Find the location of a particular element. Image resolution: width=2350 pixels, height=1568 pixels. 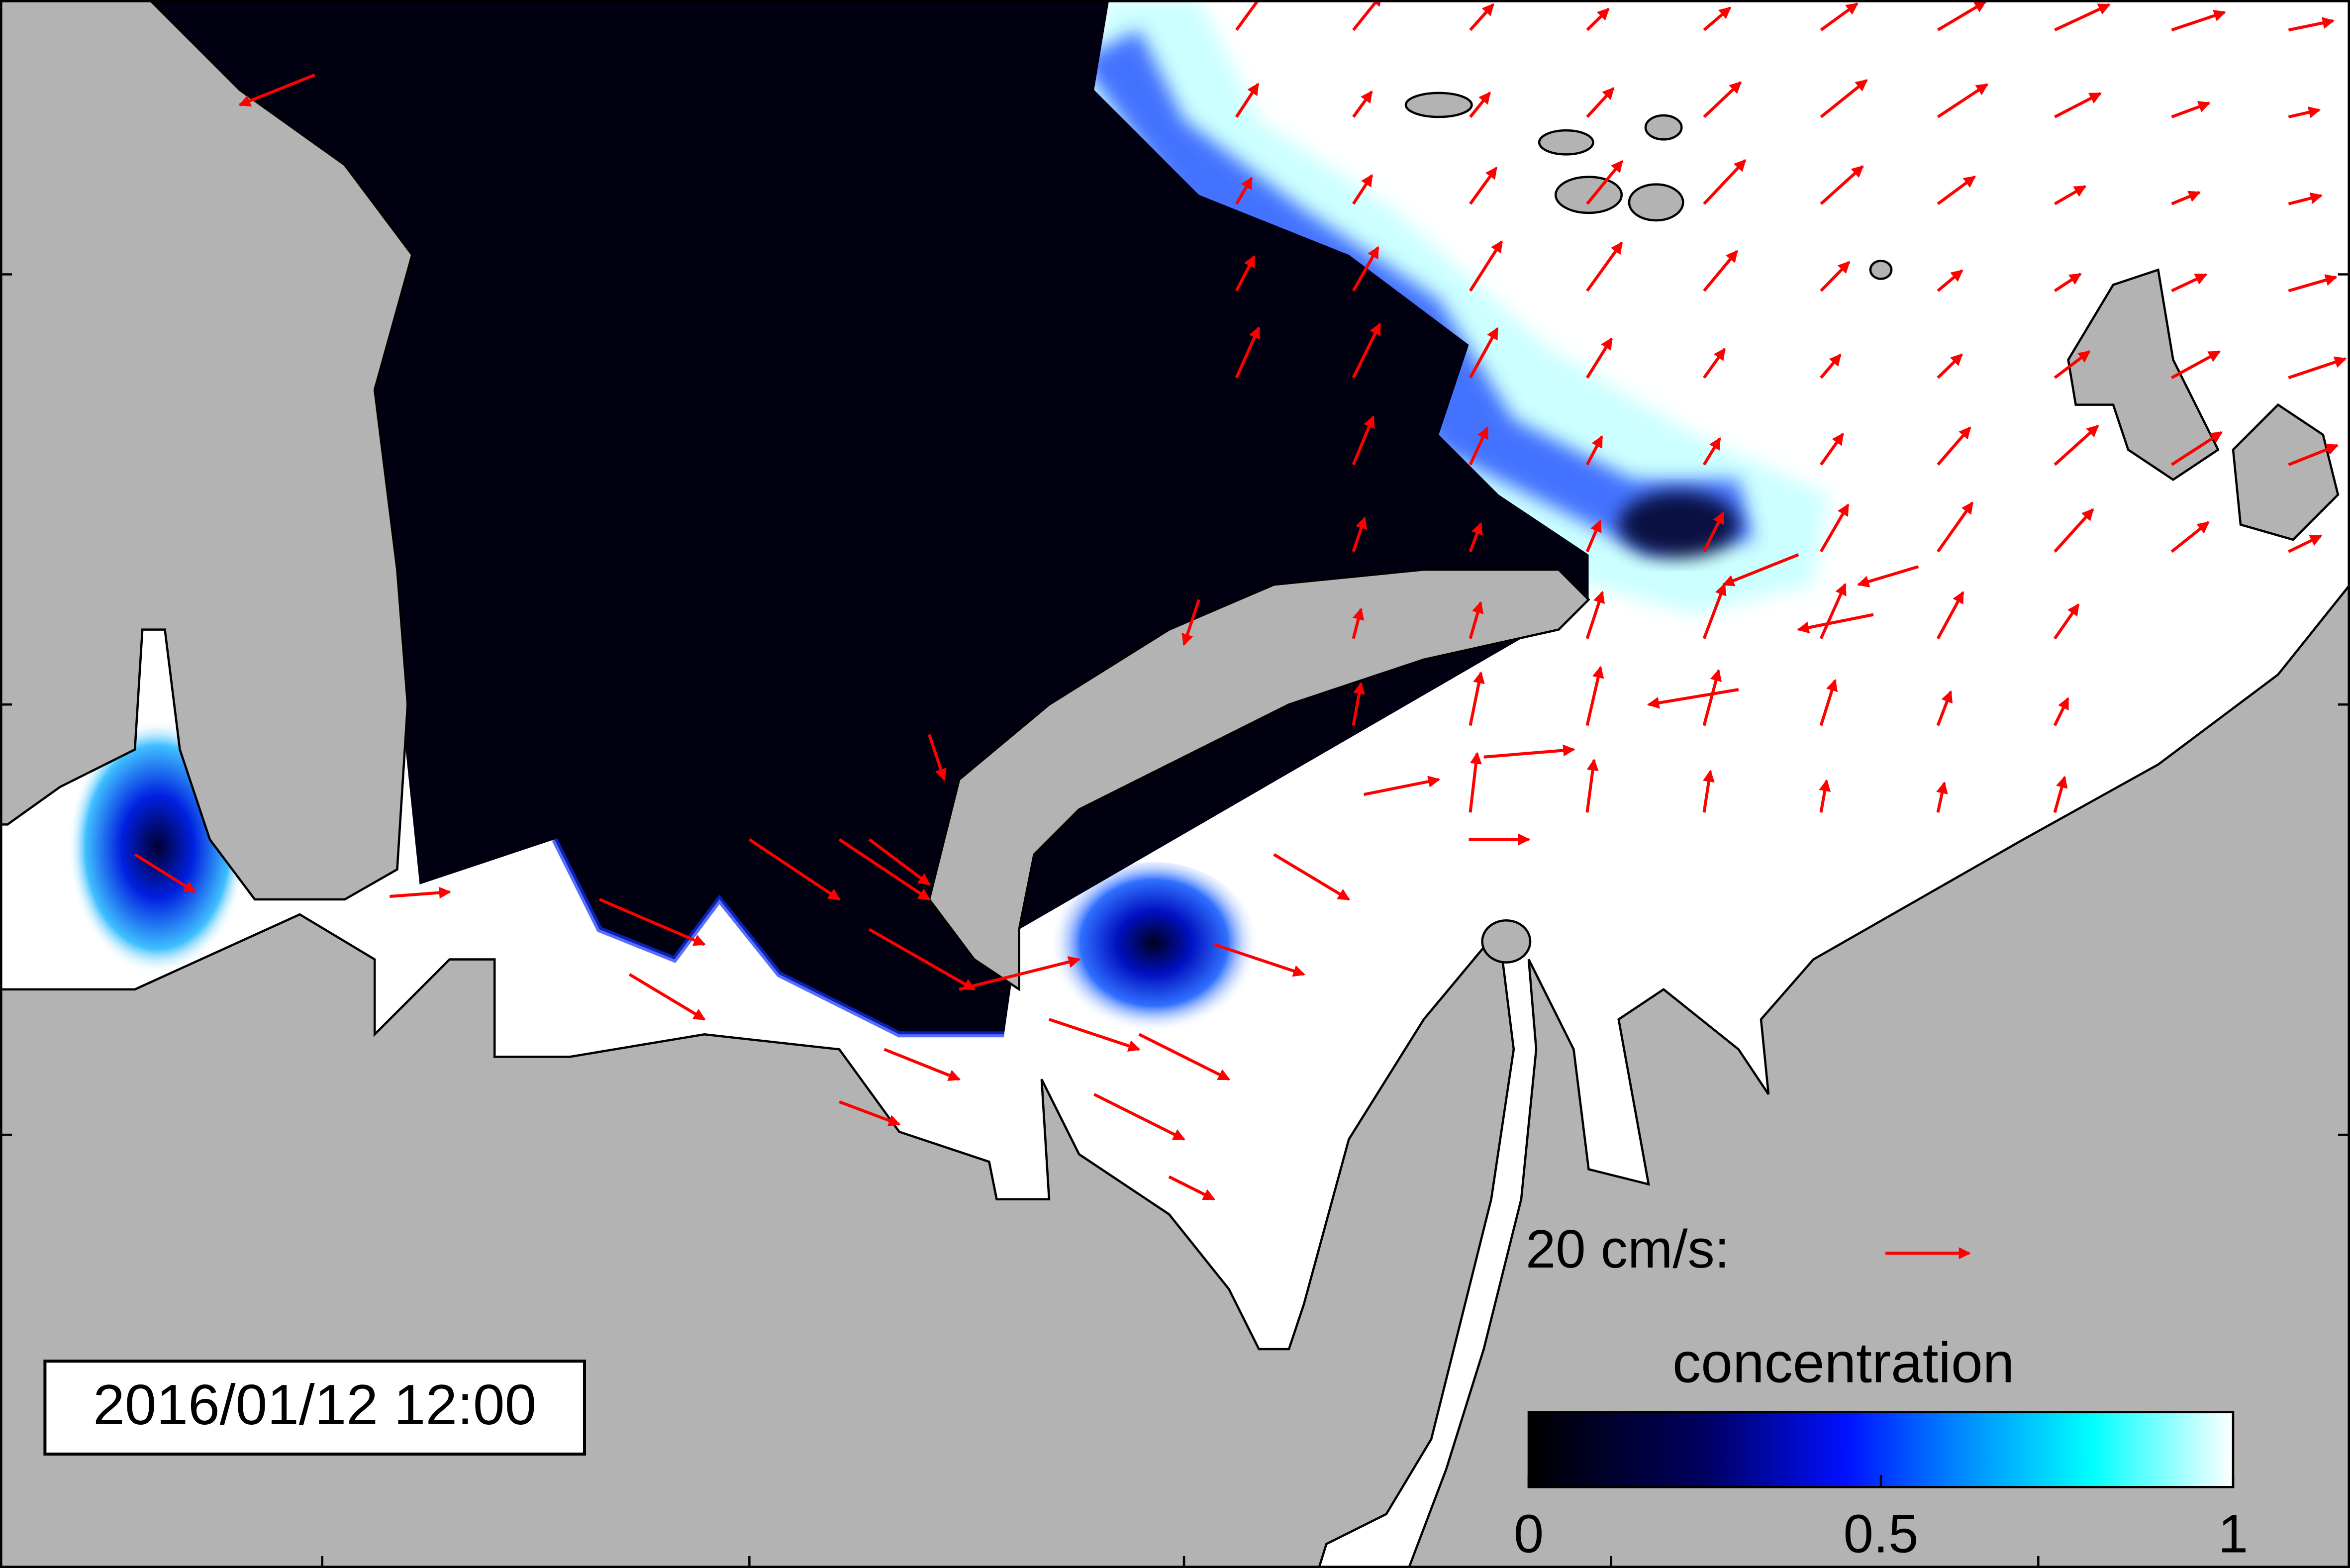

eddy is located at coordinates (1154, 952).